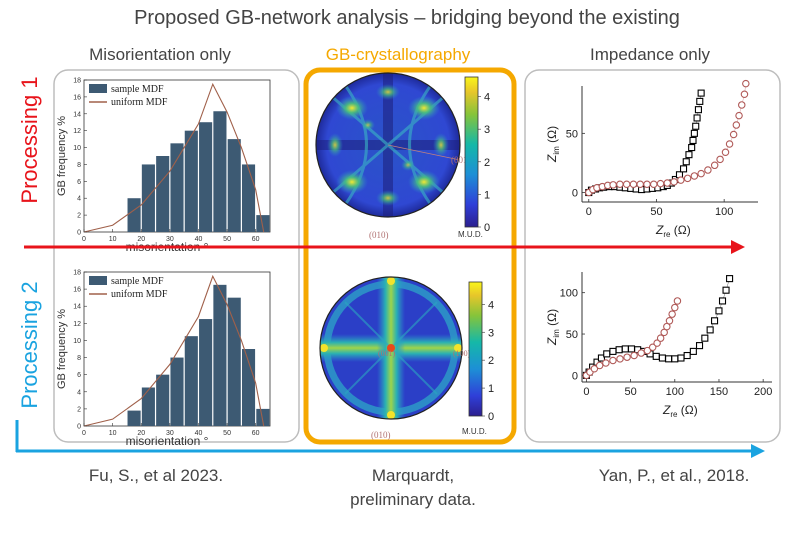 This screenshot has height=543, width=800. What do you see at coordinates (170, 433) in the screenshot?
I see `x-tick-label: 30` at bounding box center [170, 433].